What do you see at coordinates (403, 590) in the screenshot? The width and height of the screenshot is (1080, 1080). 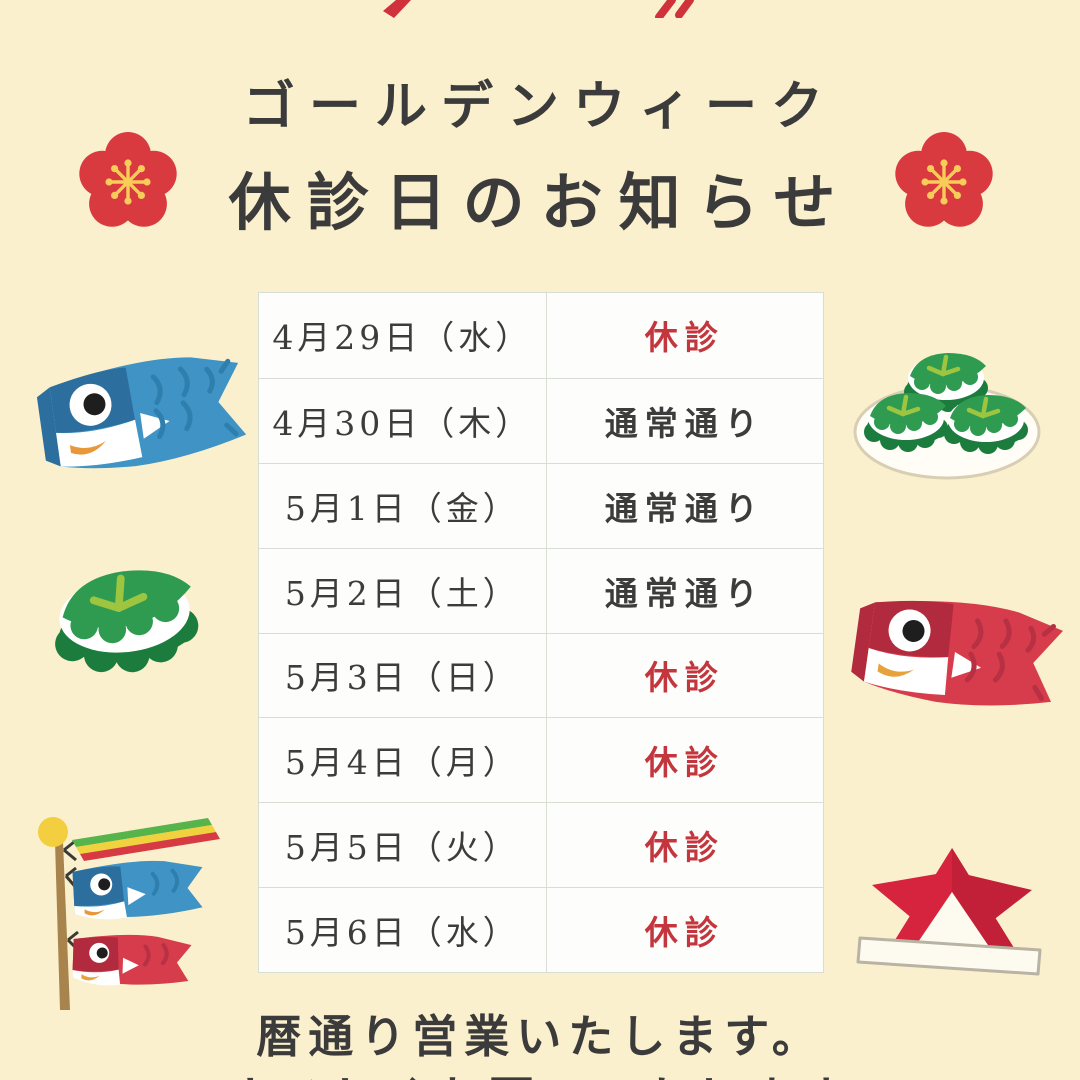 I see `date-cell: 5月2日（土）` at bounding box center [403, 590].